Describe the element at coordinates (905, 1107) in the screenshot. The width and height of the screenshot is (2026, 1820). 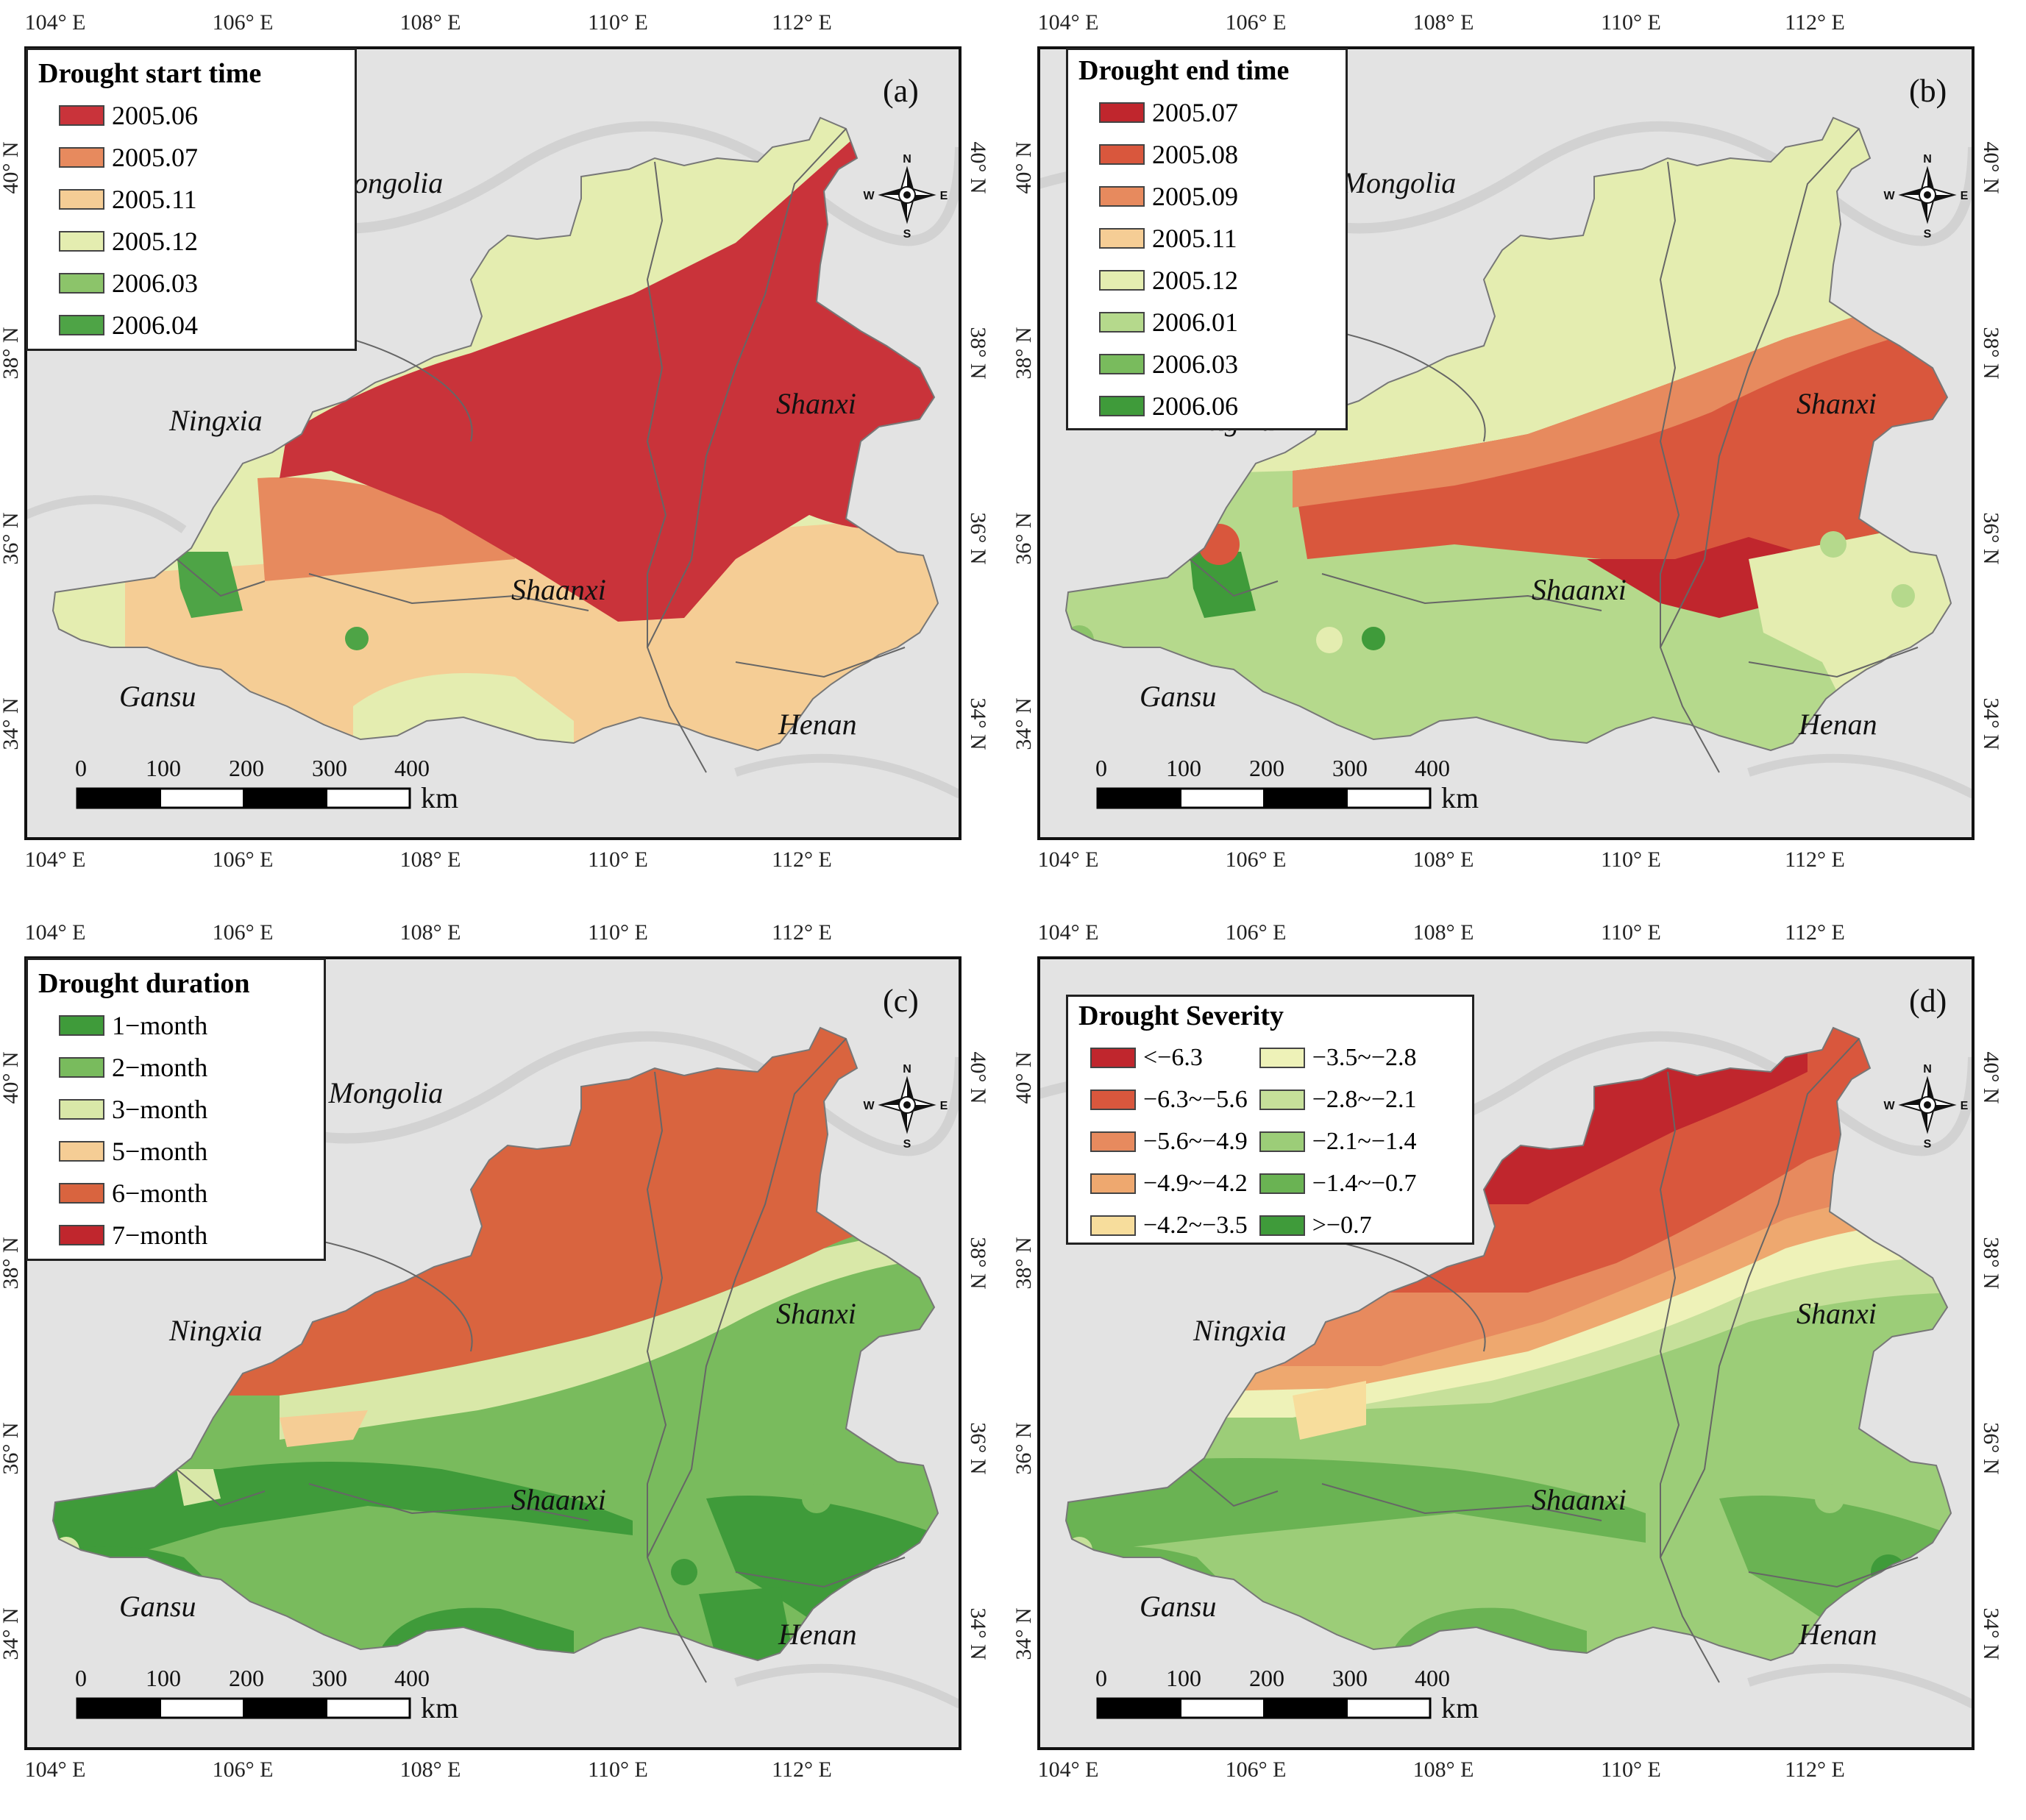
I see `compass-rose-icon: N S E W` at that location.